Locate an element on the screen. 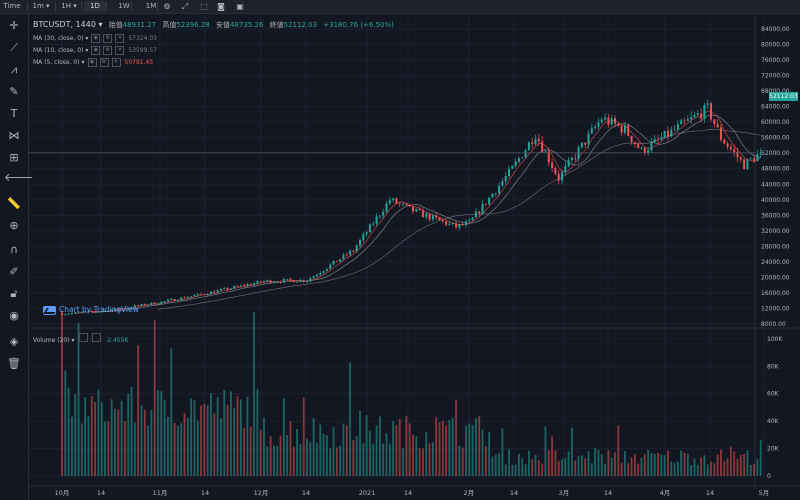 This screenshot has width=800, height=500. prediction-icon: ⊞ is located at coordinates (14, 157).